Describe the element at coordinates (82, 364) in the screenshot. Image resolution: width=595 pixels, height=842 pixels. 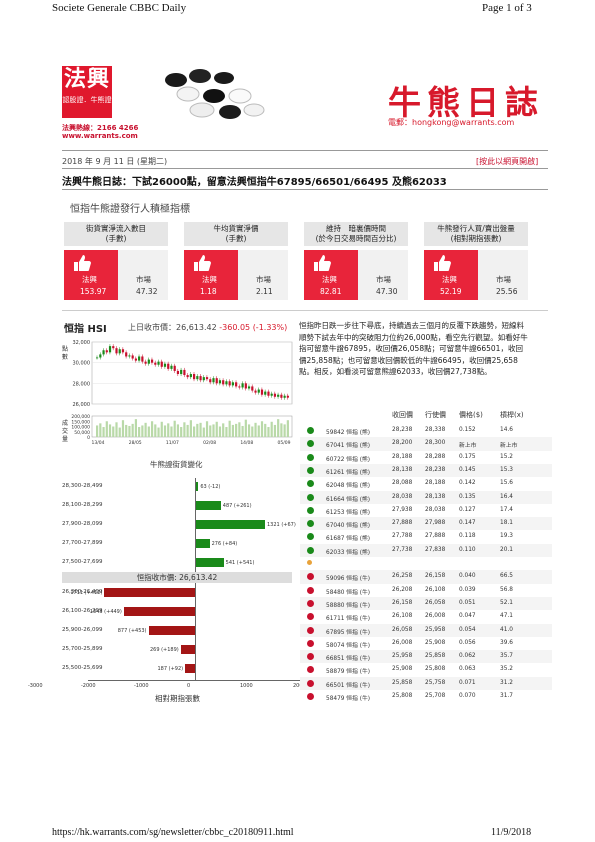
I see `price-tick-label: 30,000` at that location.